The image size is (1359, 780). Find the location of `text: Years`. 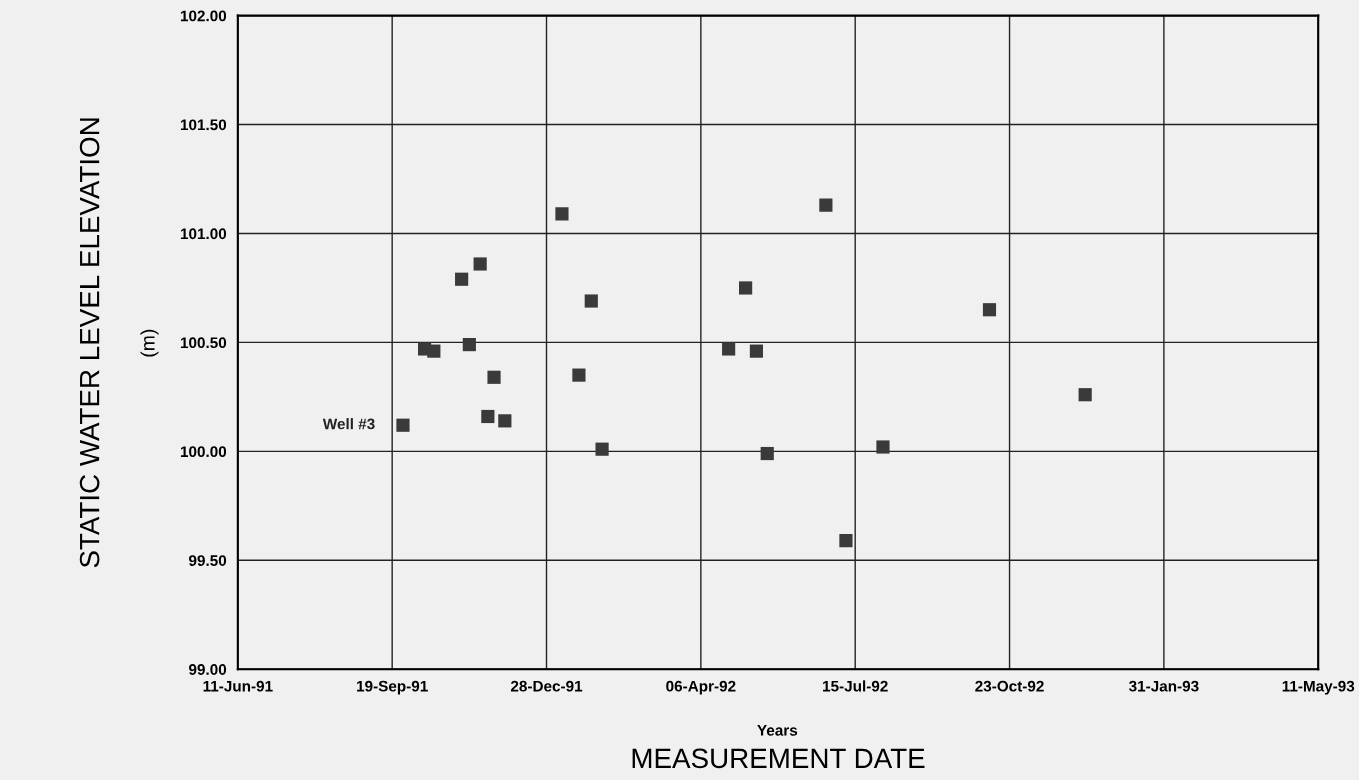

text: Years is located at coordinates (777, 730).